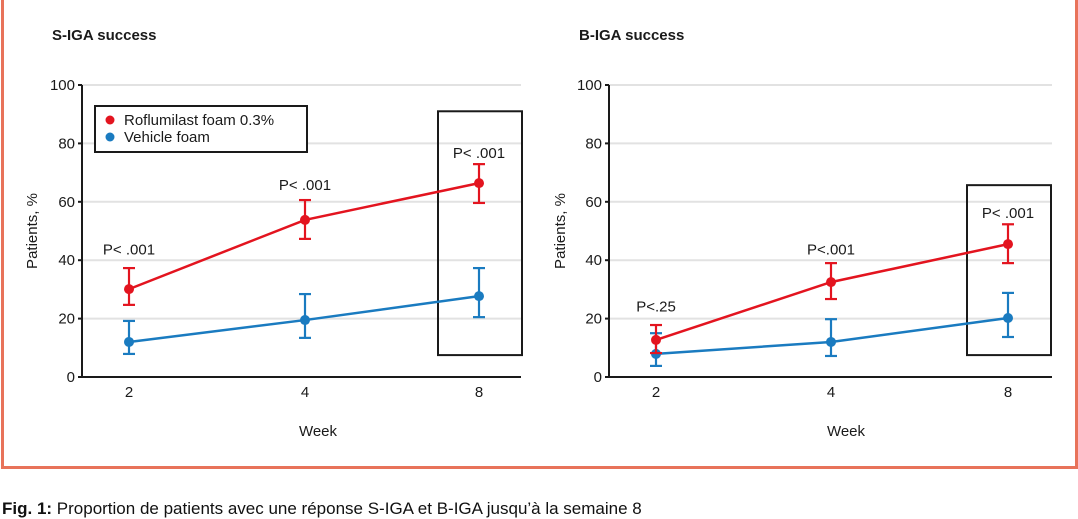 The image size is (1078, 519). What do you see at coordinates (835, 260) in the screenshot?
I see `annotations: P<.25 P<.001 P< .001` at bounding box center [835, 260].